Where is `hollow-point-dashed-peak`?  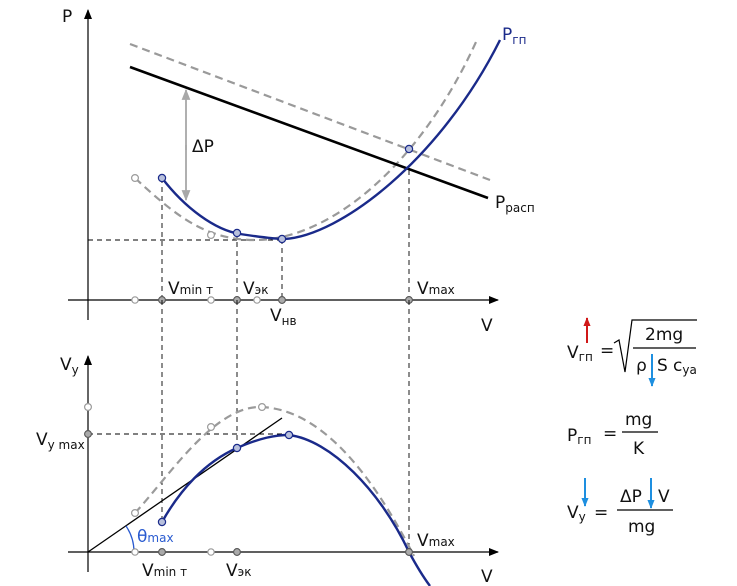
hollow-point-dashed-peak is located at coordinates (262, 407).